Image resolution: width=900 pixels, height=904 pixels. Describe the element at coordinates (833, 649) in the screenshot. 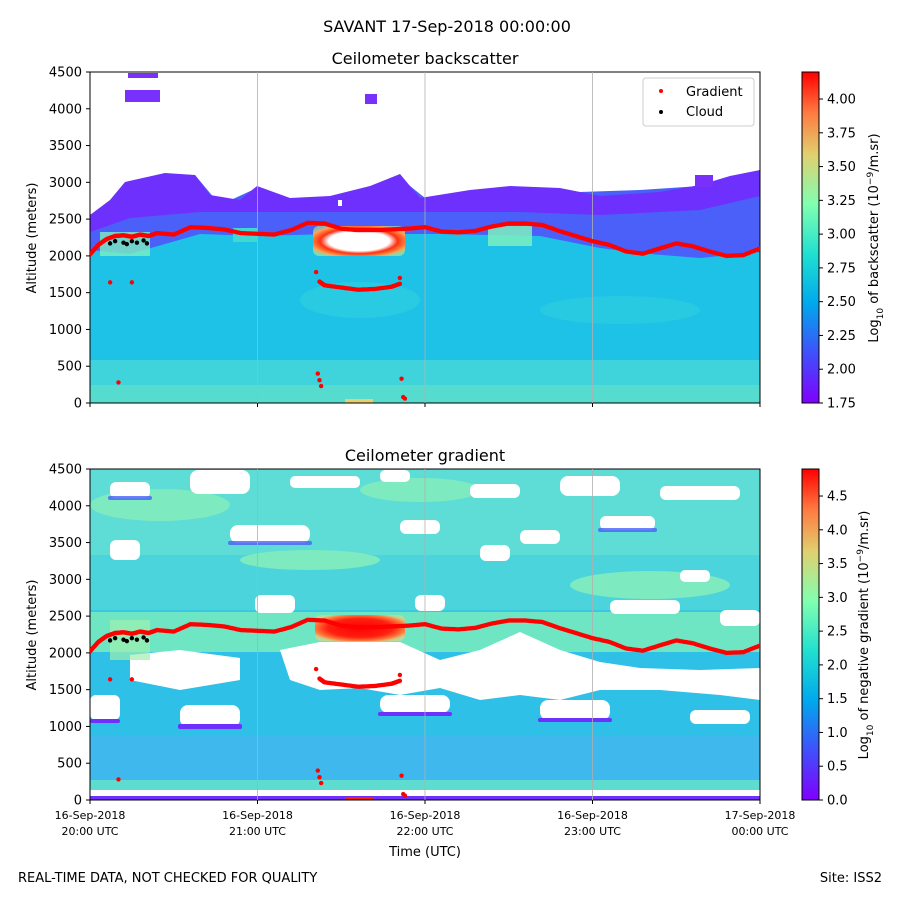

I see `bottom-colorbar-ticks: 0.0 0.5 1.0 1.5 2.0 2.5 3.0 3.5 4.0 4.5` at that location.